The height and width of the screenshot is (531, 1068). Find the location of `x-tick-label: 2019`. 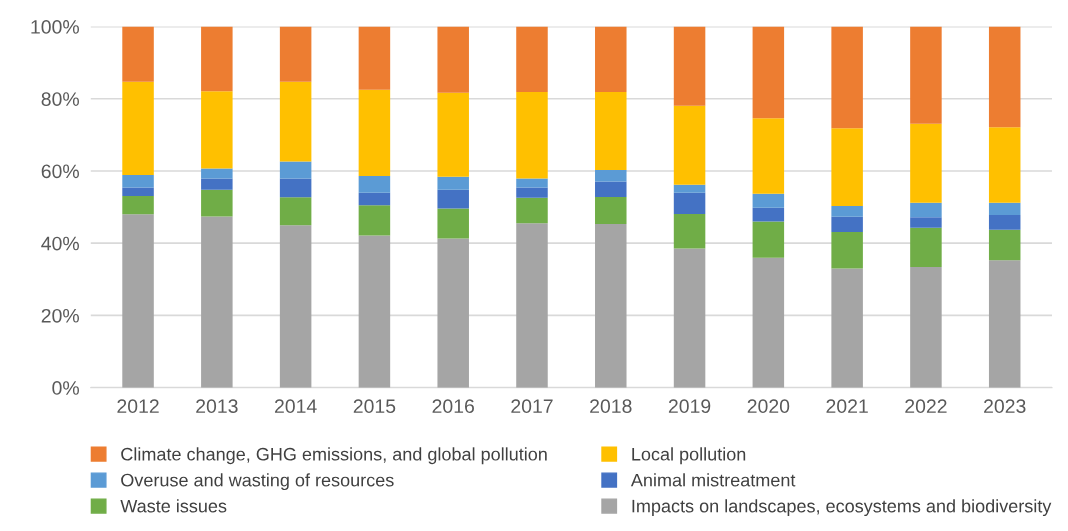

x-tick-label: 2019 is located at coordinates (689, 406).